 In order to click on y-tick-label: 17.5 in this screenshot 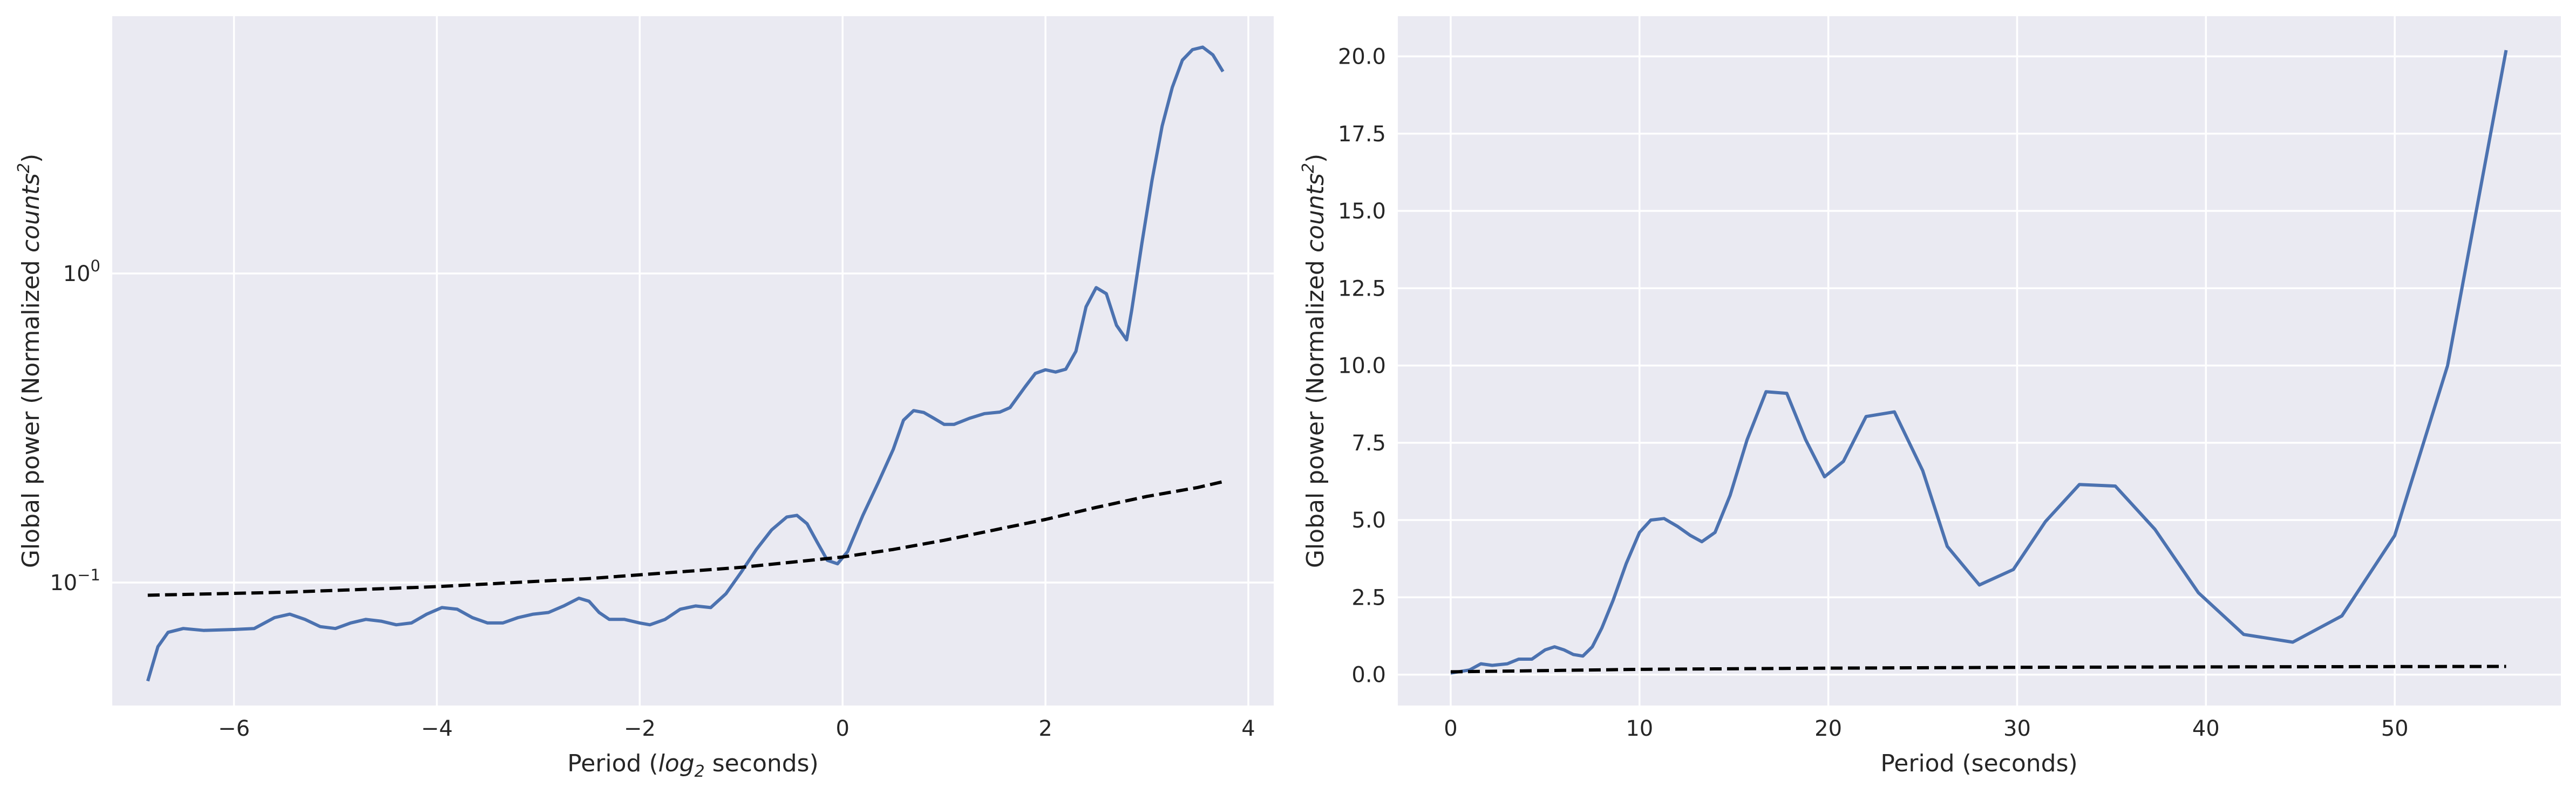, I will do `click(1362, 134)`.